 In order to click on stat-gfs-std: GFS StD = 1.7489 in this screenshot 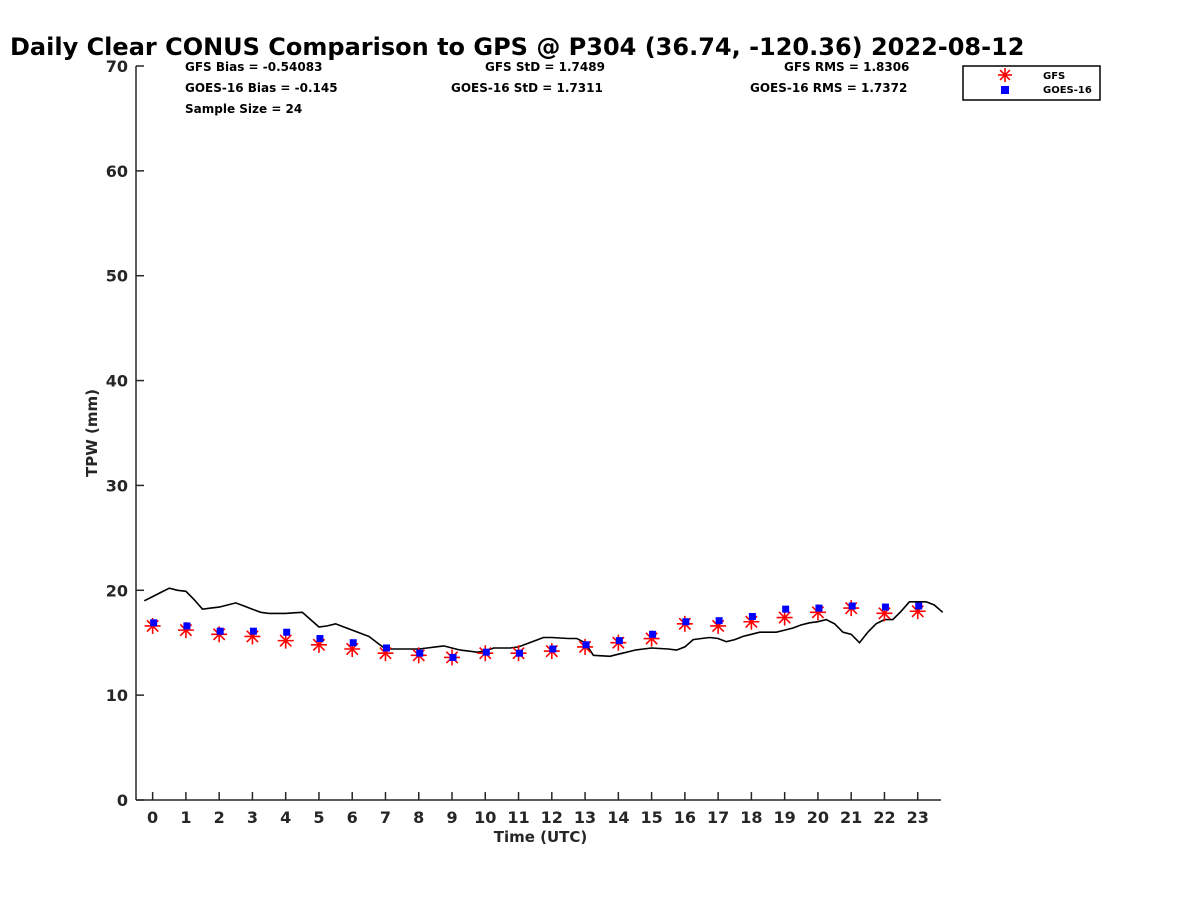, I will do `click(545, 67)`.